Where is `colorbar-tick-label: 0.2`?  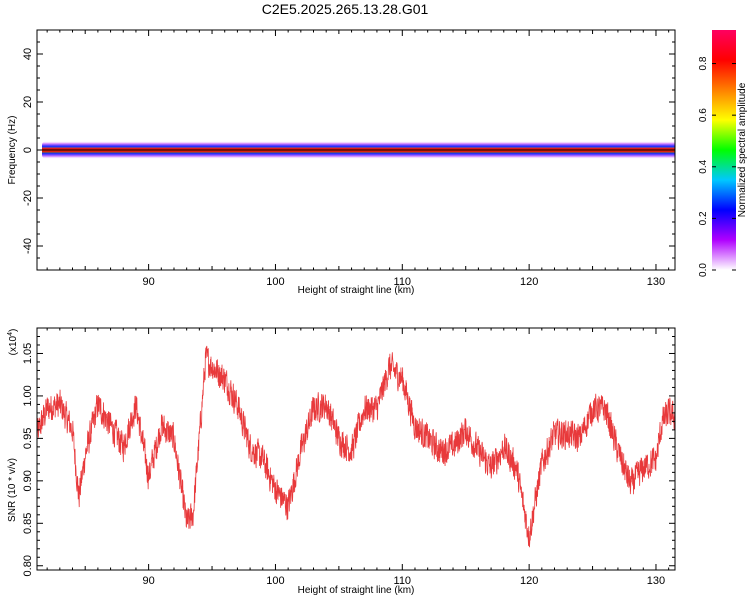
colorbar-tick-label: 0.2 is located at coordinates (703, 218).